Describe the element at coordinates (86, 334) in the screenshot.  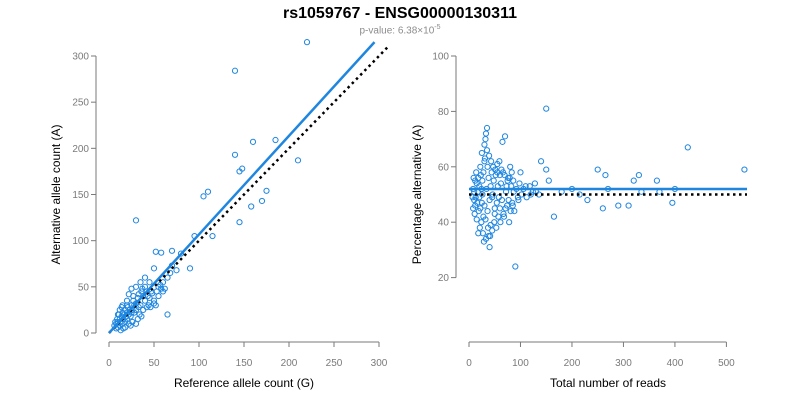
I see `y-tick-label: 0` at that location.